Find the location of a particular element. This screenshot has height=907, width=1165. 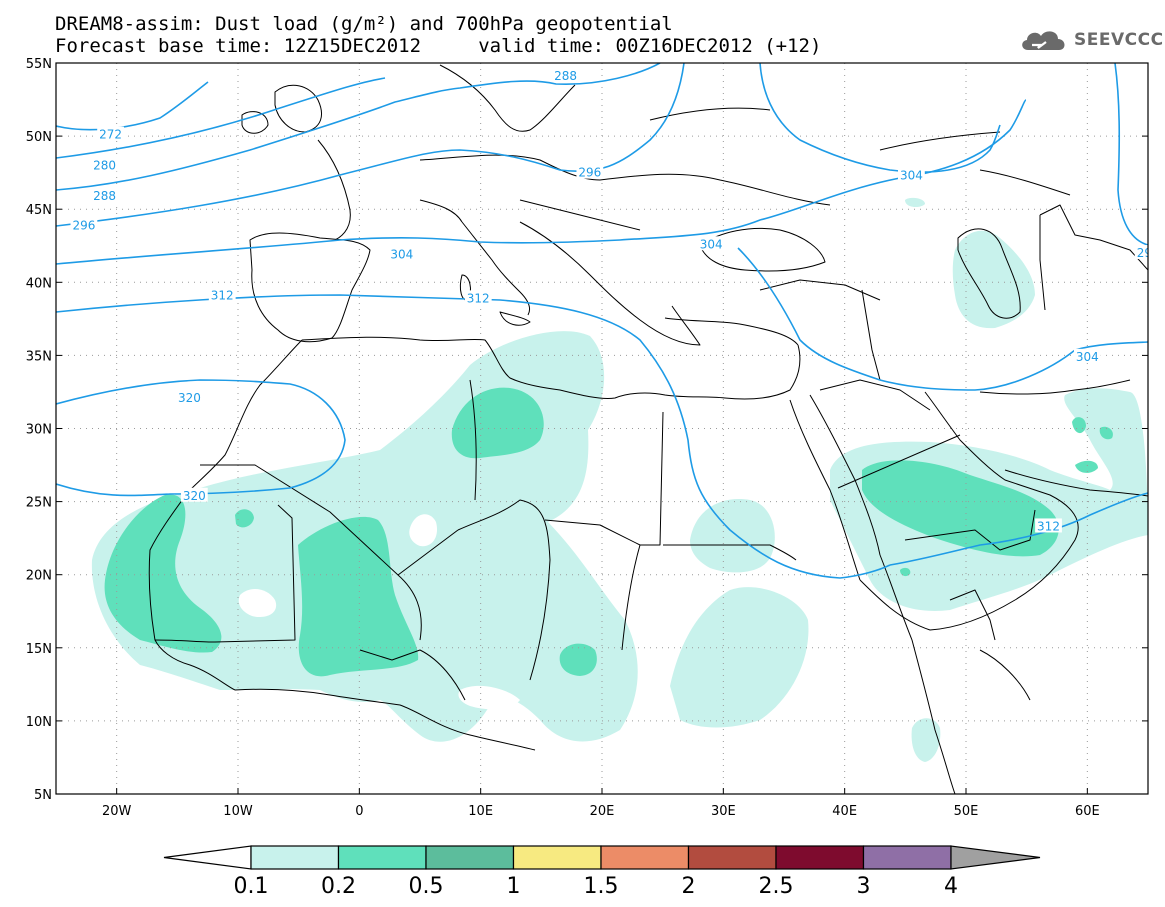

latitude-label: 40N is located at coordinates (39, 283).